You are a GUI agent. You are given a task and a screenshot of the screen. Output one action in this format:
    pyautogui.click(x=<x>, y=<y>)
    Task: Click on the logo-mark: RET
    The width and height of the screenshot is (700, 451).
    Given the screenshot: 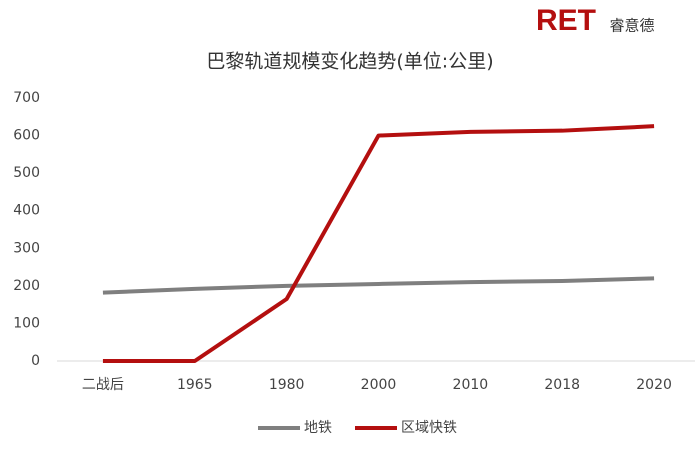 What is the action you would take?
    pyautogui.click(x=566, y=20)
    